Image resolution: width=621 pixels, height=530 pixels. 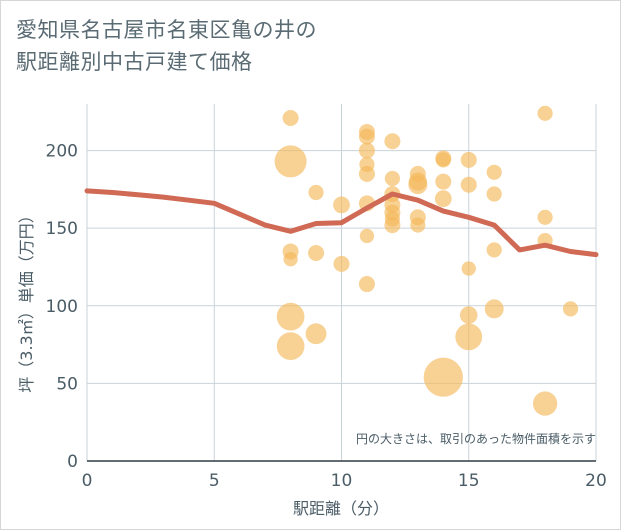 I want to click on chart-title-line-2: 駅距離別中古戸建て価格, so click(x=134, y=62).